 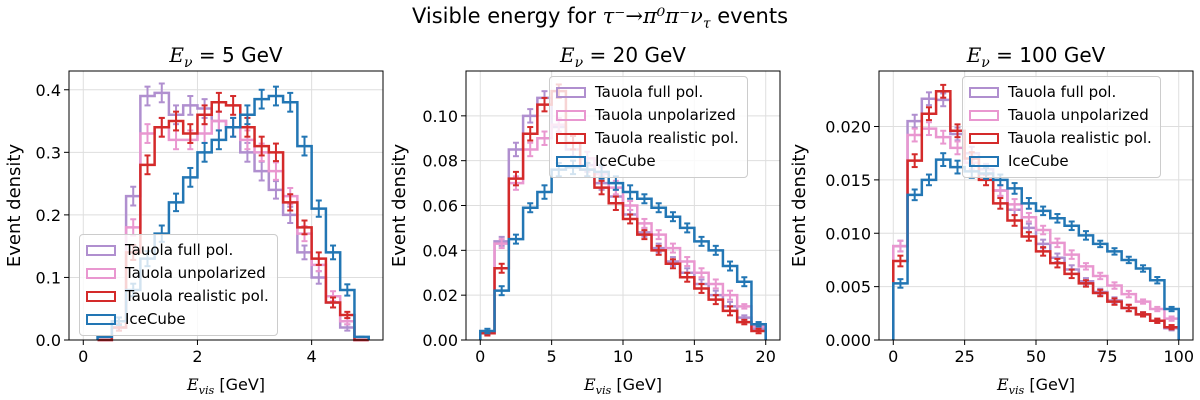 What do you see at coordinates (440, 295) in the screenshot?
I see `y-tick-label: 0.02` at bounding box center [440, 295].